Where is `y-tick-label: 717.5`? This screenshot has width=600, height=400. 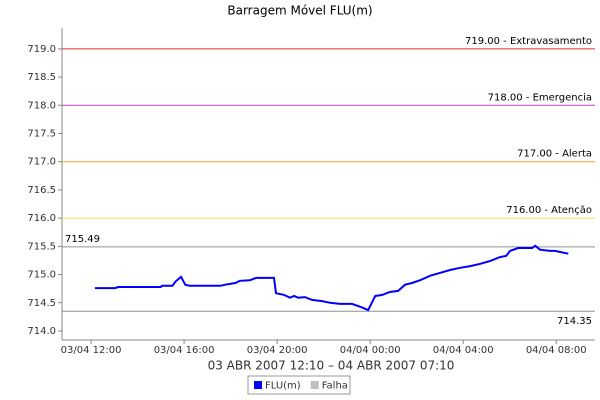 y-tick-label: 717.5 is located at coordinates (41, 134).